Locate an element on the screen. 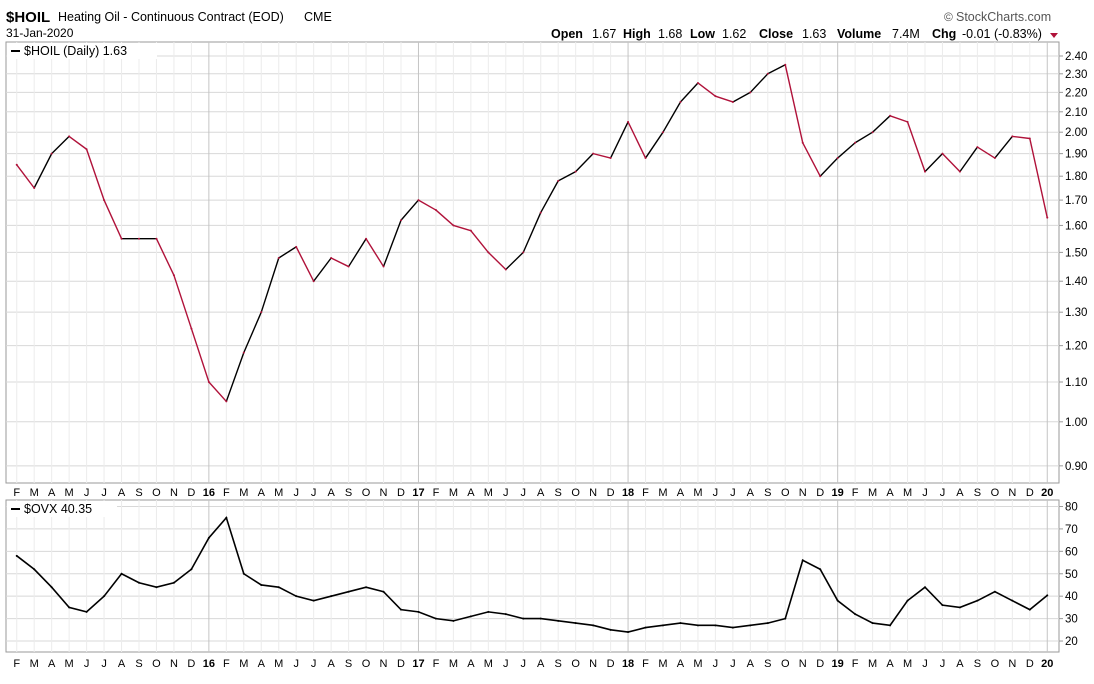 This screenshot has height=684, width=1094. ovx-y-axis: 80 70 60 50 40 30 20 is located at coordinates (1068, 574).